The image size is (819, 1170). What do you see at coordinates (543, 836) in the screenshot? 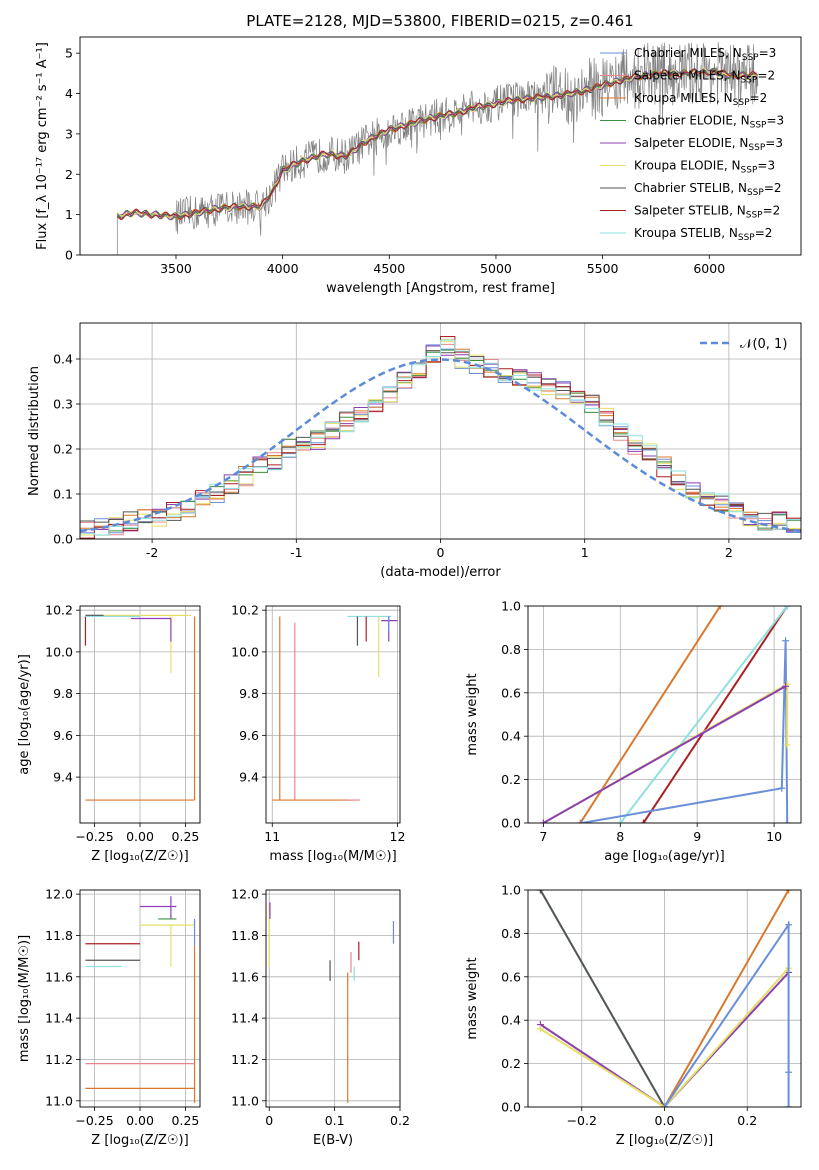
I see `x-tick-label: 7` at bounding box center [543, 836].